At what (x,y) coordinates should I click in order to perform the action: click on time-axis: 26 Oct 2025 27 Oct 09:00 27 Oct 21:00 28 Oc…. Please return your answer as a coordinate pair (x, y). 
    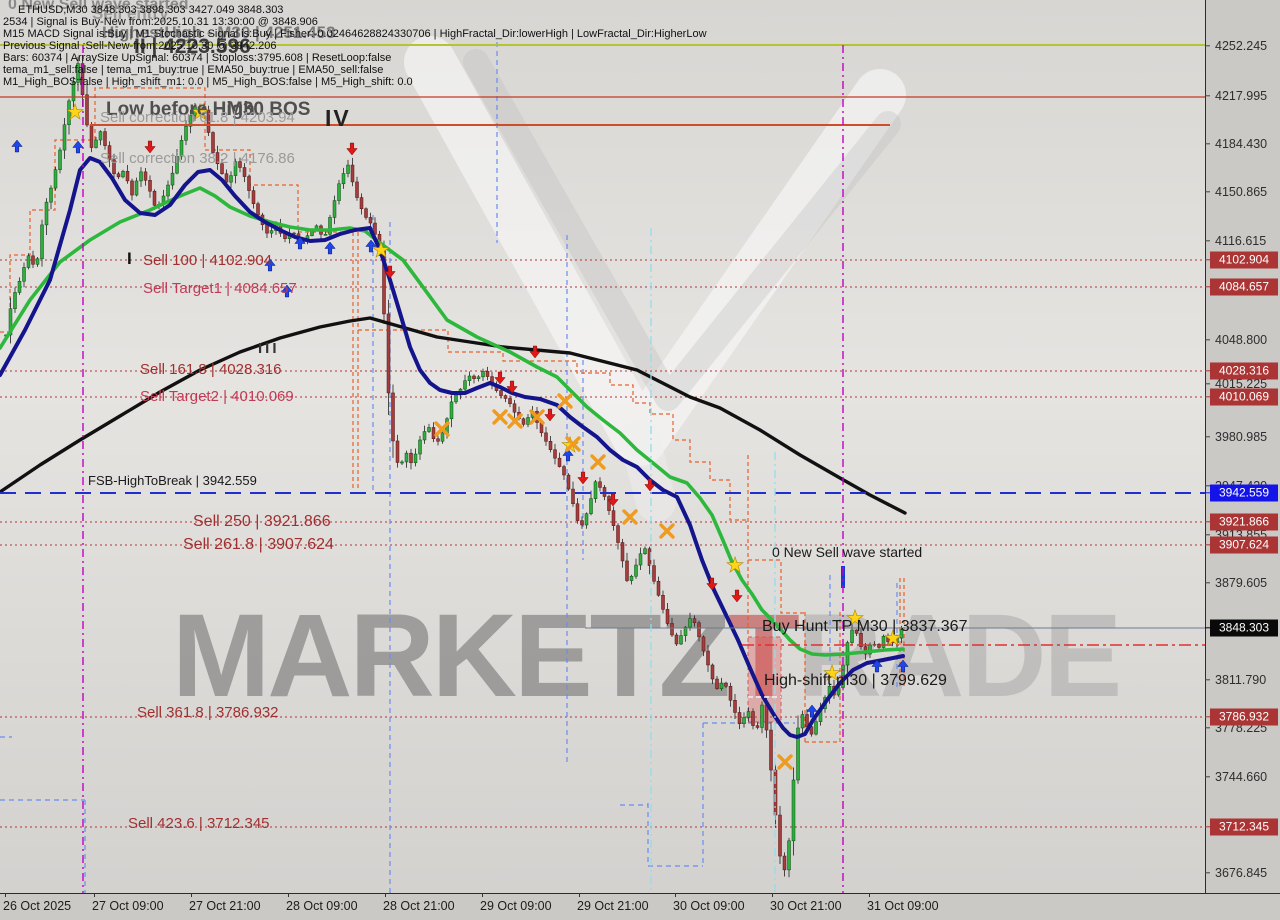
    Looking at the image, I should click on (640, 906).